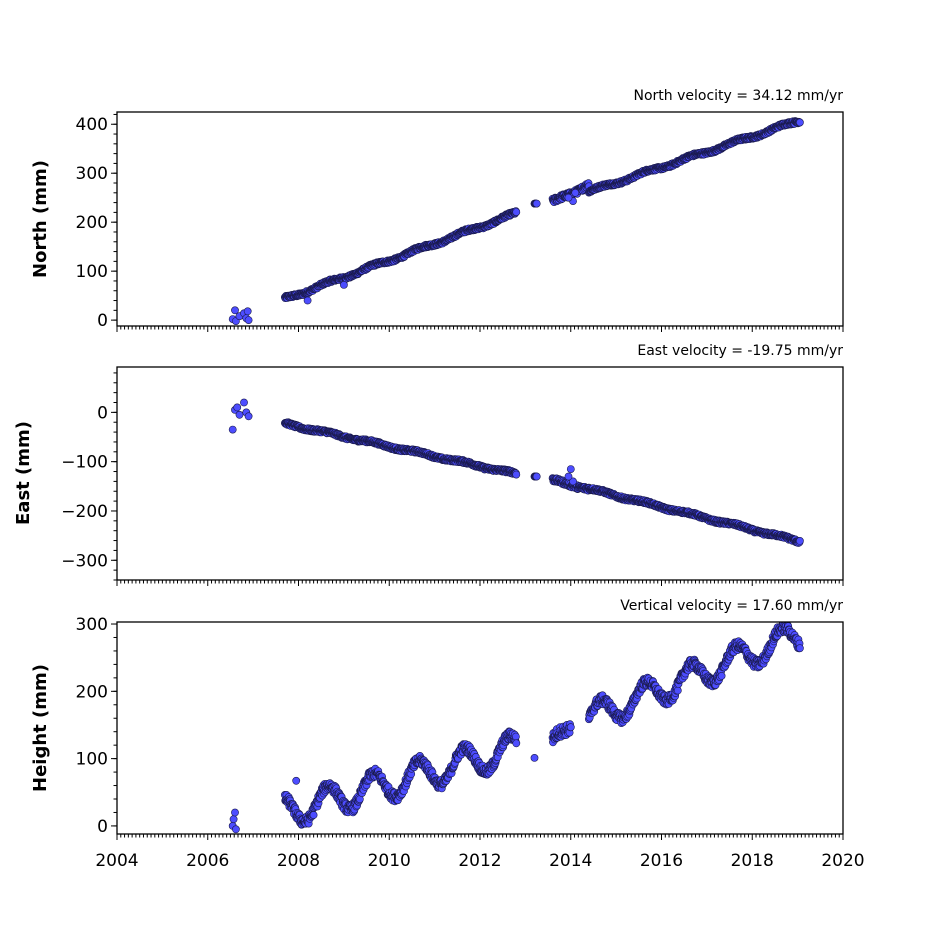 This screenshot has width=937, height=937. What do you see at coordinates (298, 861) in the screenshot?
I see `x-tick-label: 2008` at bounding box center [298, 861].